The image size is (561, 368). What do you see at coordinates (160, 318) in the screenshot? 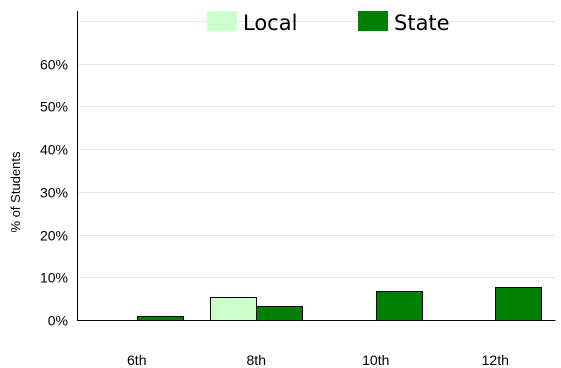
I see `bar-state-6th` at bounding box center [160, 318].